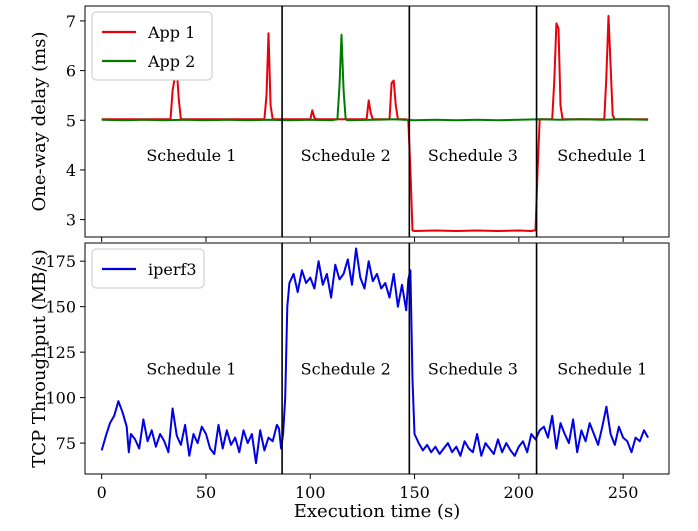 The width and height of the screenshot is (698, 531). I want to click on x-tick-label: 100, so click(310, 492).